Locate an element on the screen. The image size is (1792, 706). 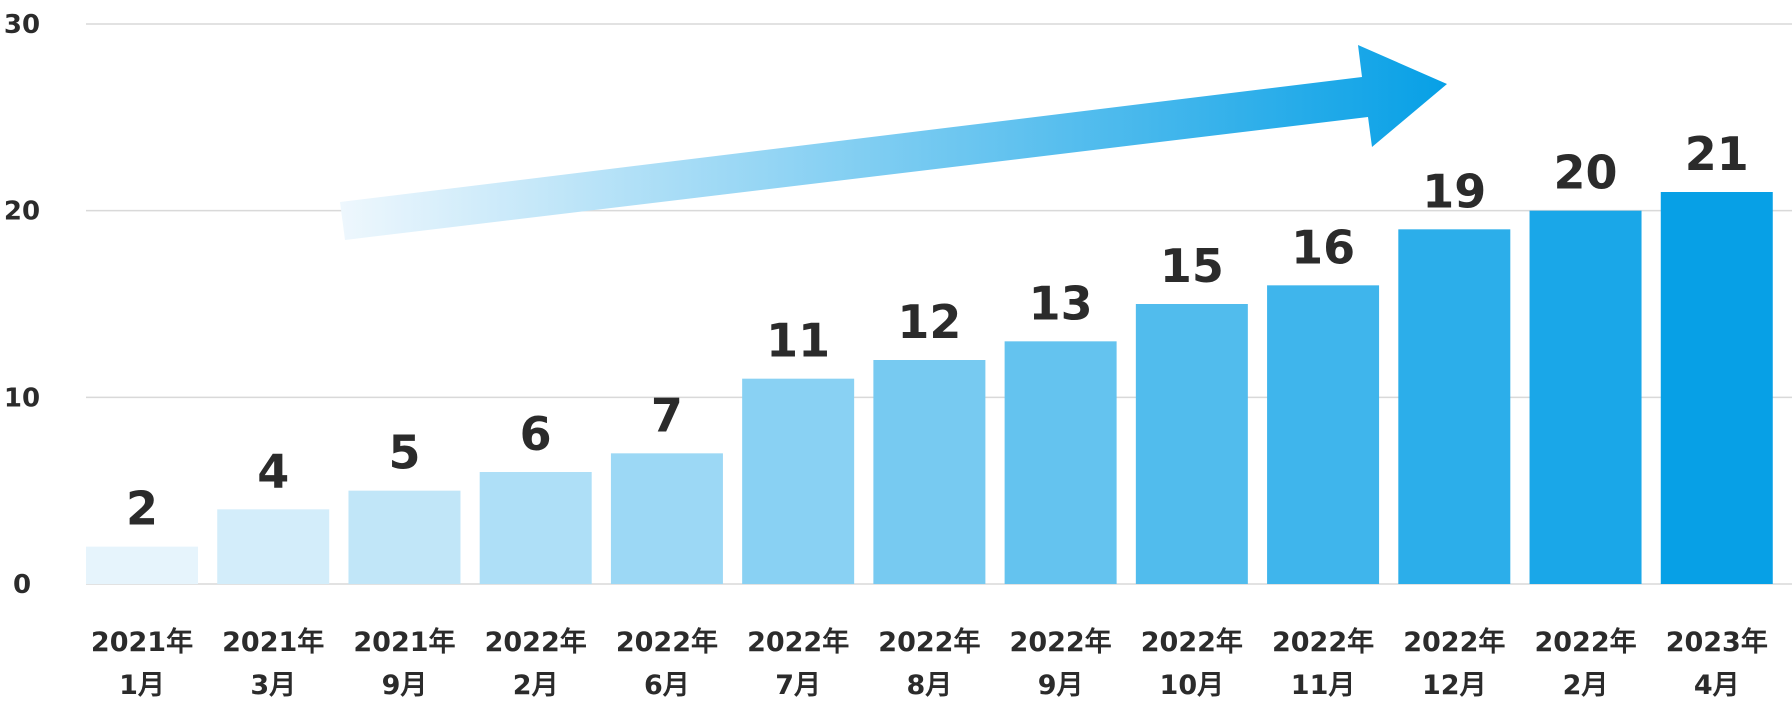
data-label: 16 is located at coordinates (1323, 247).